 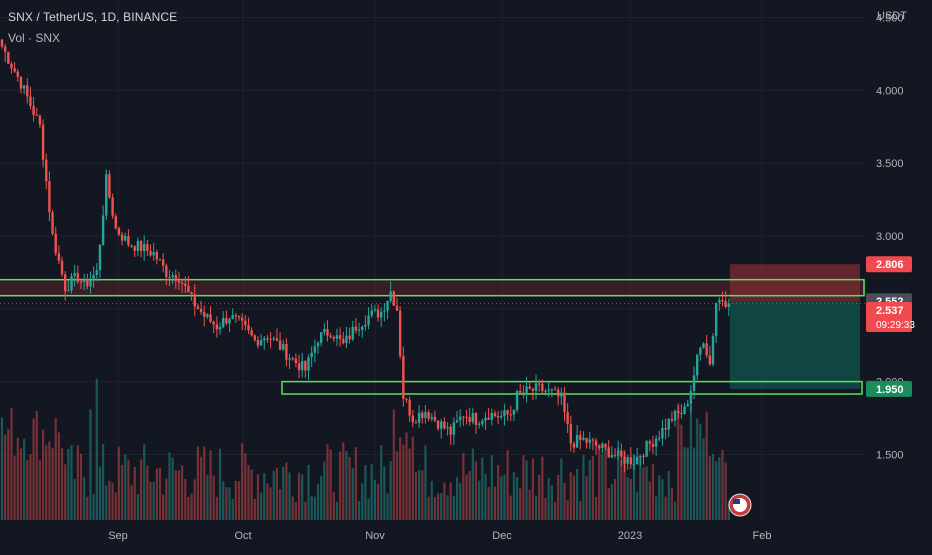 I want to click on volume-indicator-label: Vol · SNX, so click(x=34, y=38).